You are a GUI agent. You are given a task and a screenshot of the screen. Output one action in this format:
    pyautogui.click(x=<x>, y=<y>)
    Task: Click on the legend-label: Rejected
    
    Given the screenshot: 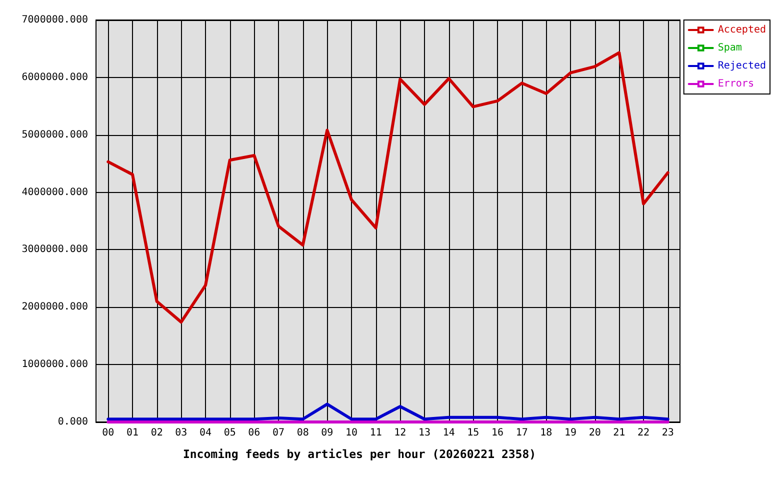 What is the action you would take?
    pyautogui.click(x=742, y=66)
    